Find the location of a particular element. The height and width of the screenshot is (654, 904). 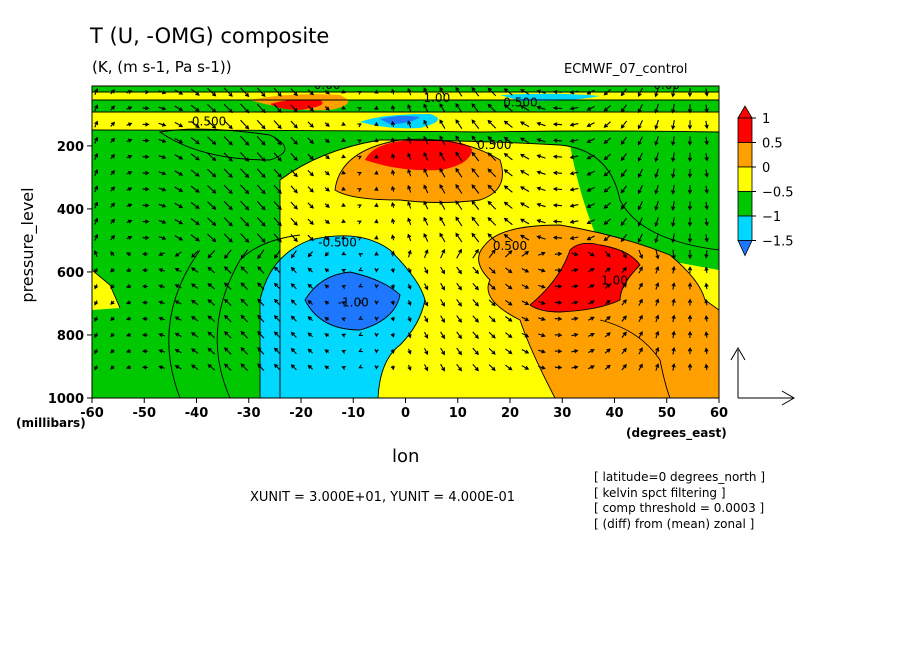

contour-label: 0.500 is located at coordinates (510, 246).